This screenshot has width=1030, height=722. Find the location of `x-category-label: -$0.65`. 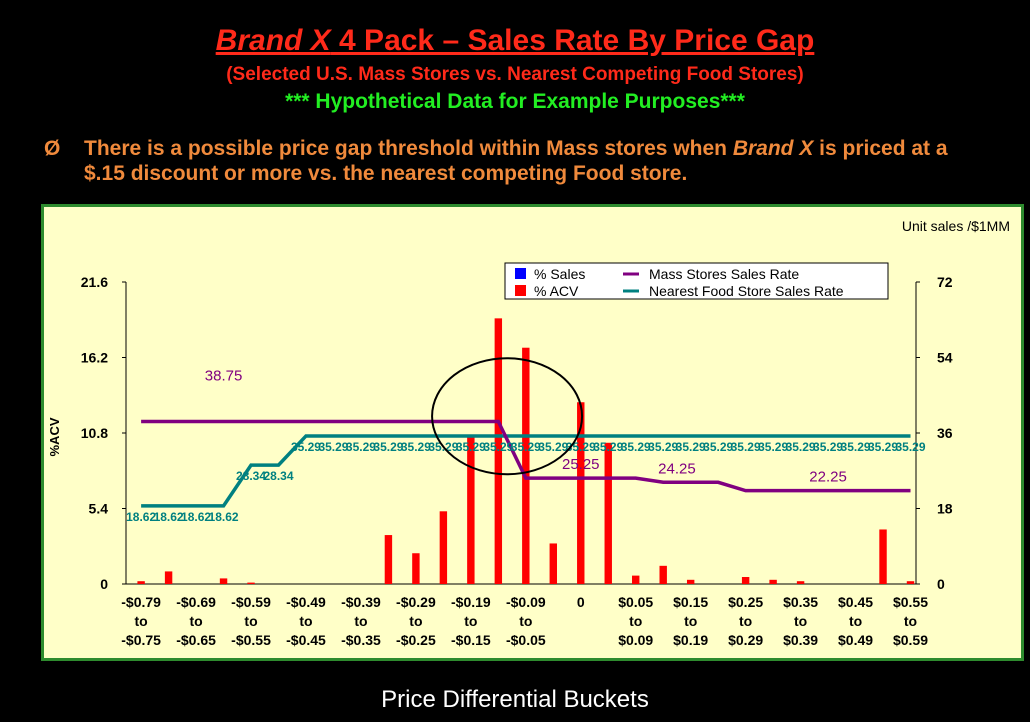

x-category-label: -$0.65 is located at coordinates (196, 640).